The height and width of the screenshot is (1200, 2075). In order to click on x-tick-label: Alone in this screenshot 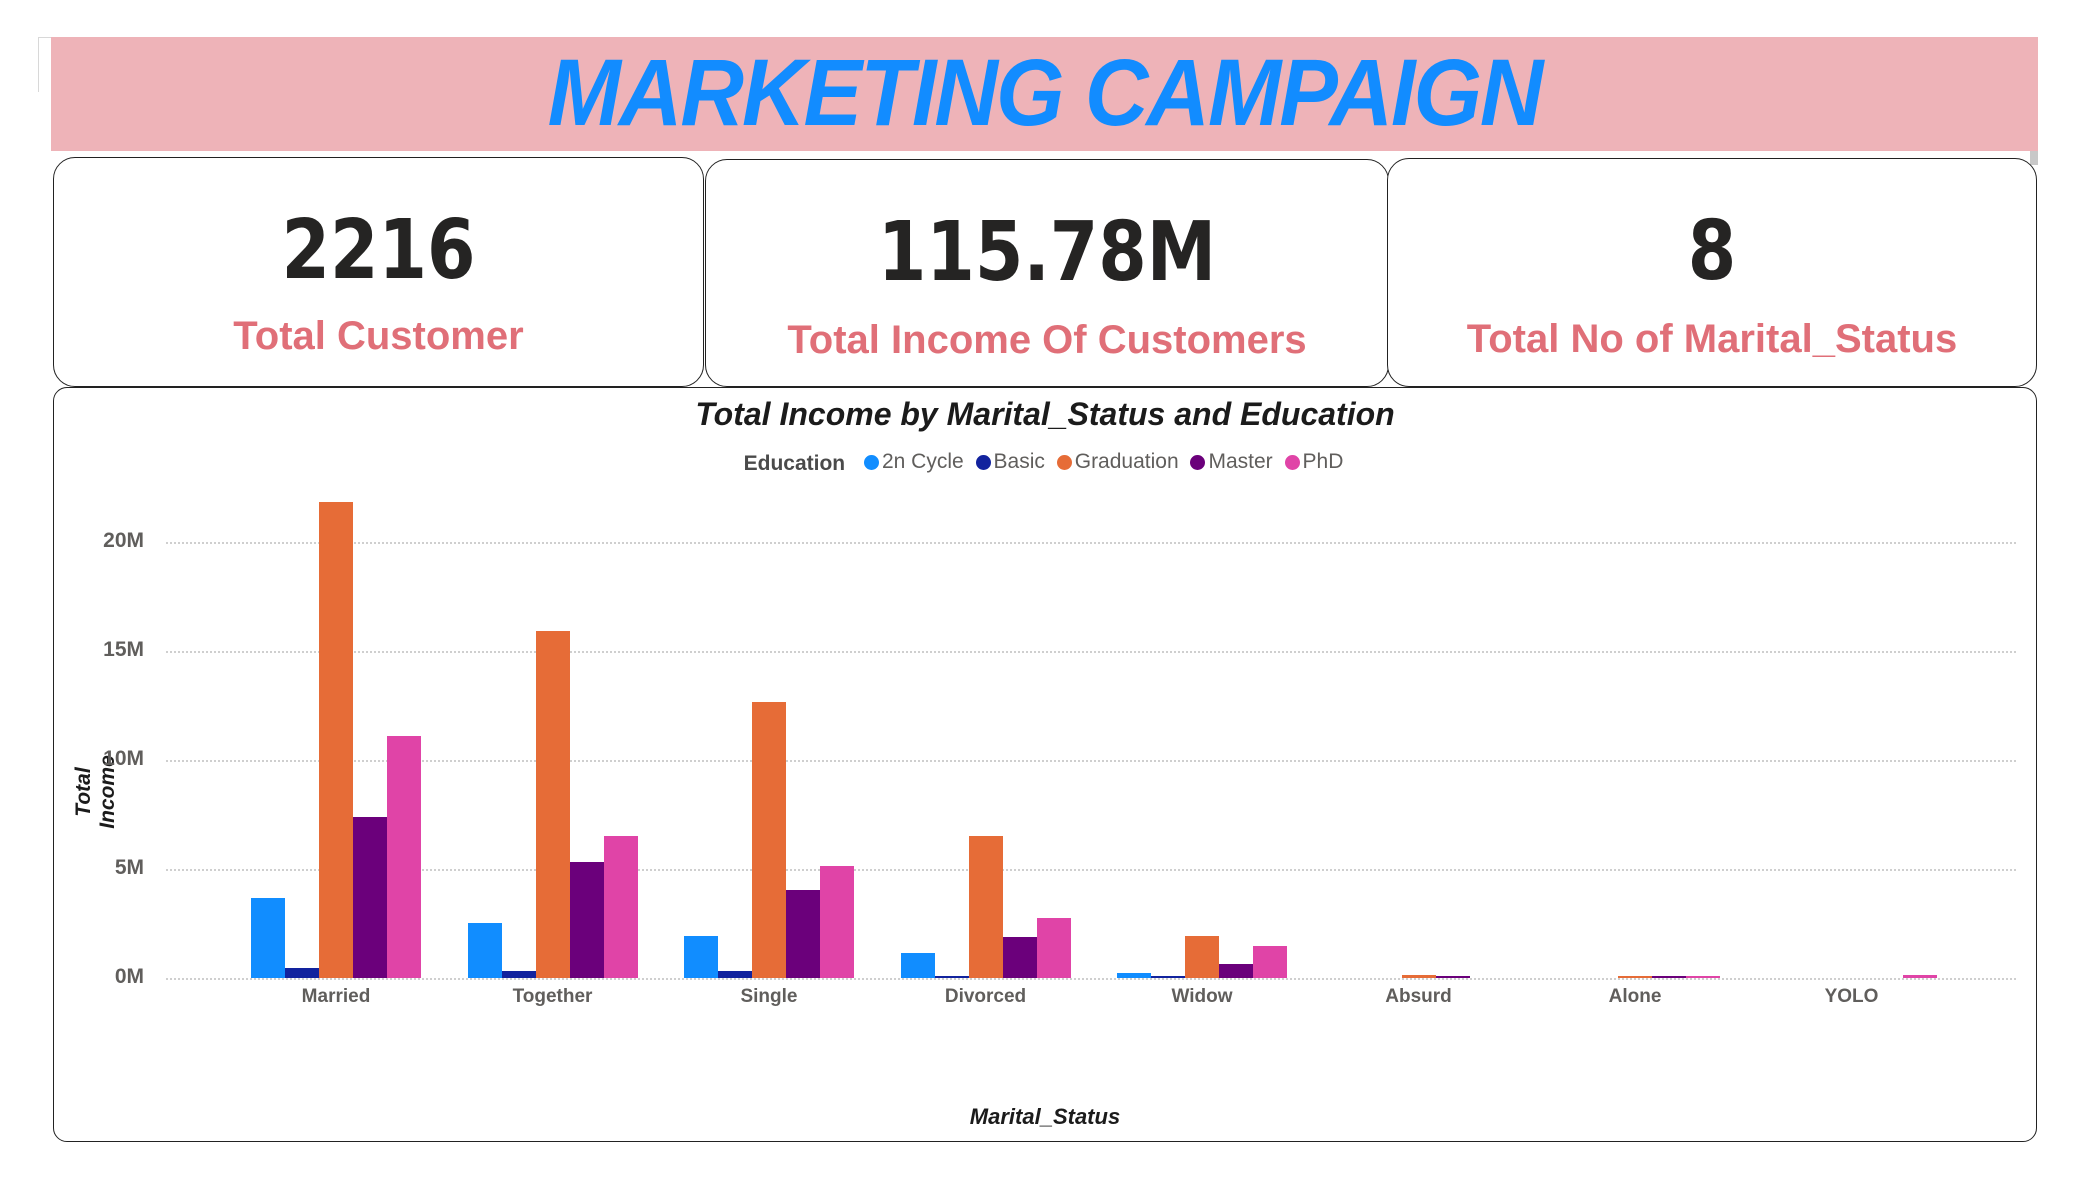, I will do `click(1635, 996)`.